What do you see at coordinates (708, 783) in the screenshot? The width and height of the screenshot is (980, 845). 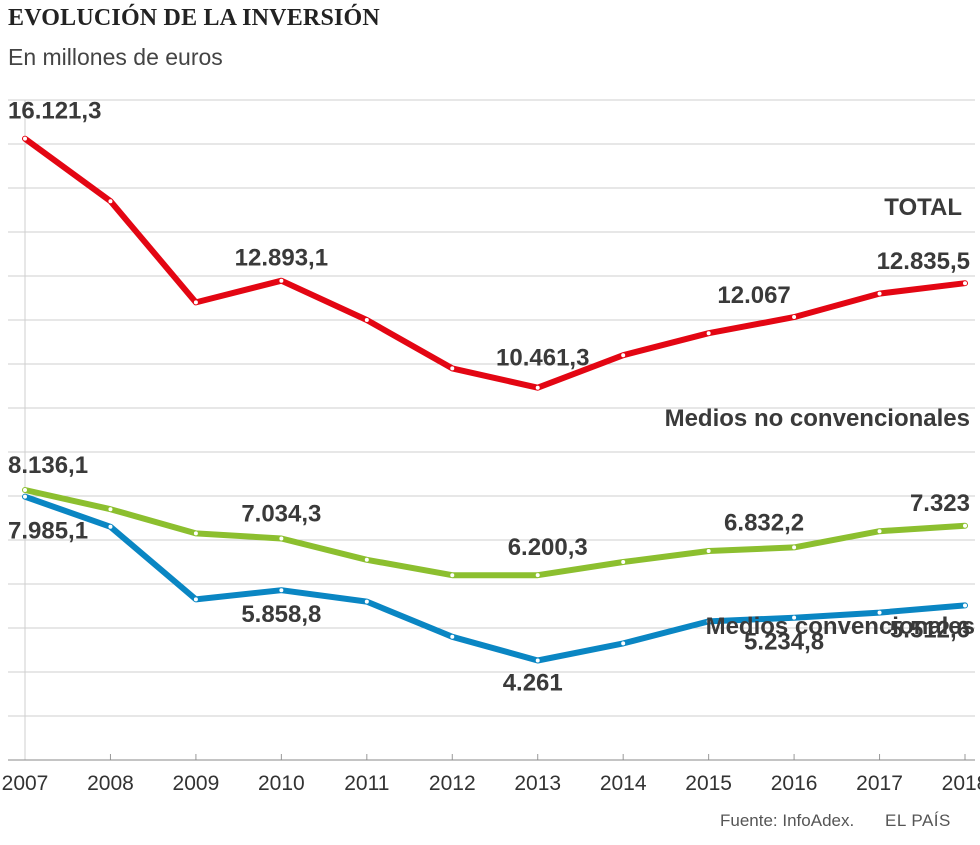 I see `x-tick-label: 2015` at bounding box center [708, 783].